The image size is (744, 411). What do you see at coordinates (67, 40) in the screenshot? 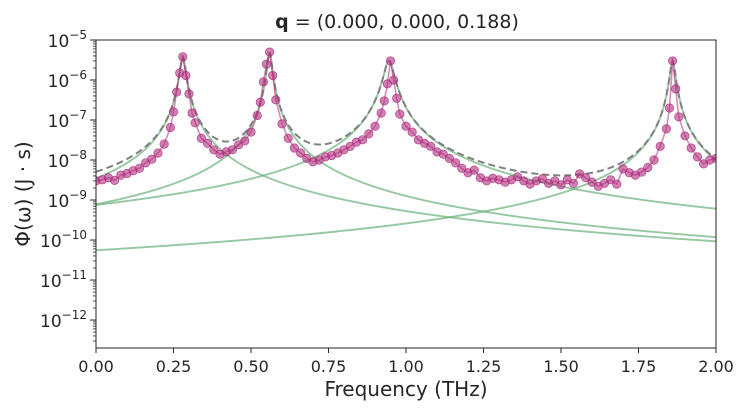
I see `y-tick-label: 10⁻⁵` at bounding box center [67, 40].